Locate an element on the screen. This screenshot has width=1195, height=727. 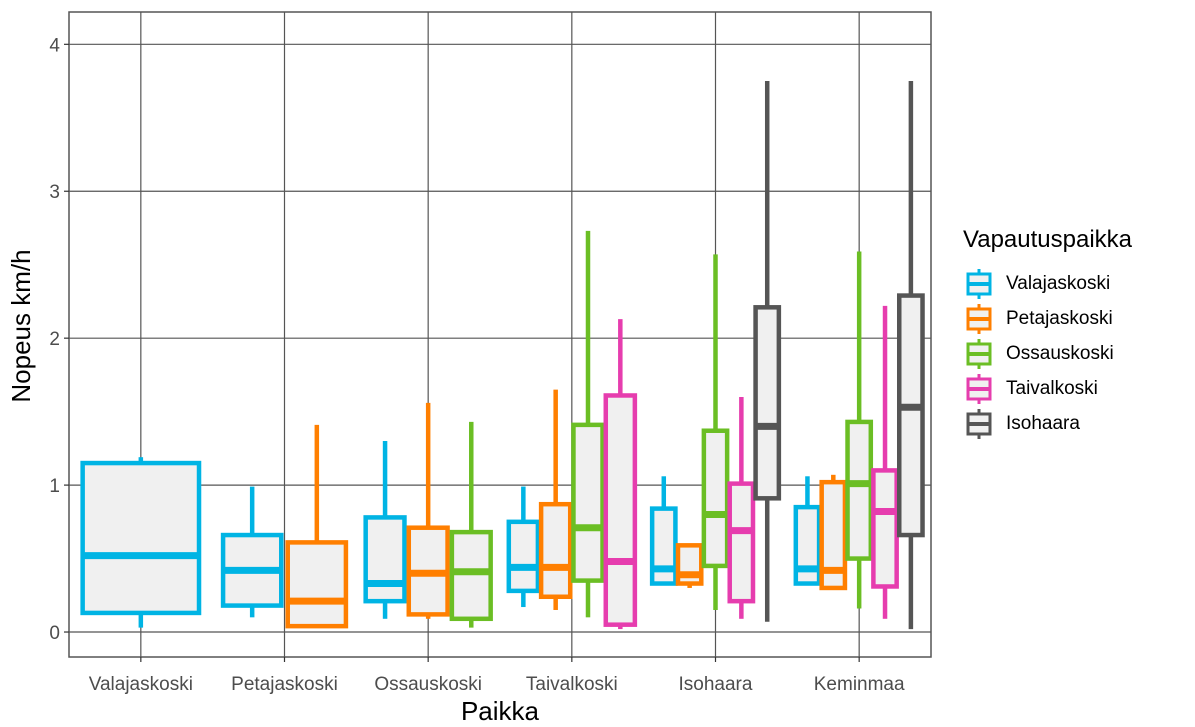
y-tick-label: 2 is located at coordinates (54, 339).